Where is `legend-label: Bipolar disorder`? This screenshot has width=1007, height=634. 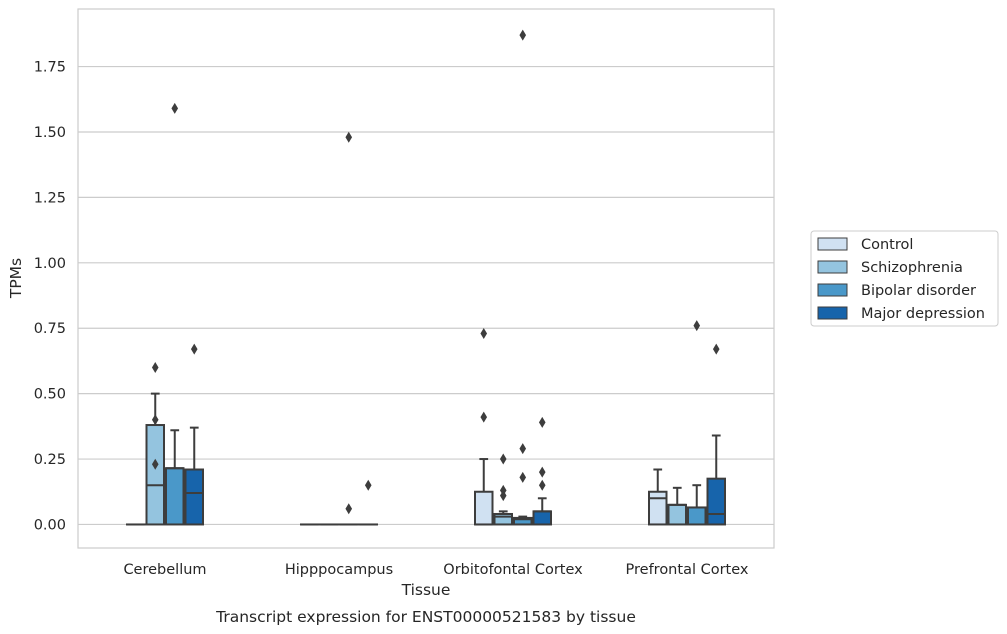
legend-label: Bipolar disorder is located at coordinates (918, 291).